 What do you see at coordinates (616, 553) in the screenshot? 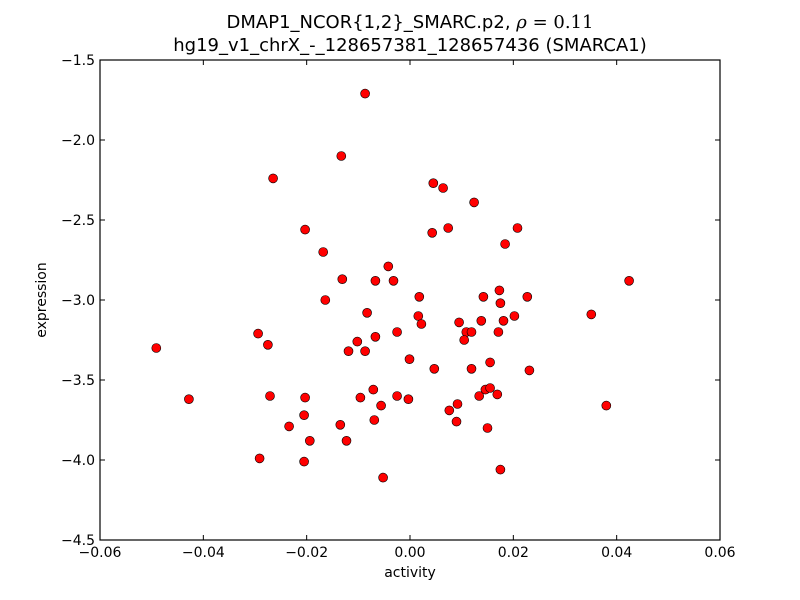
I see `x-tick-label: 0.04` at bounding box center [616, 553].